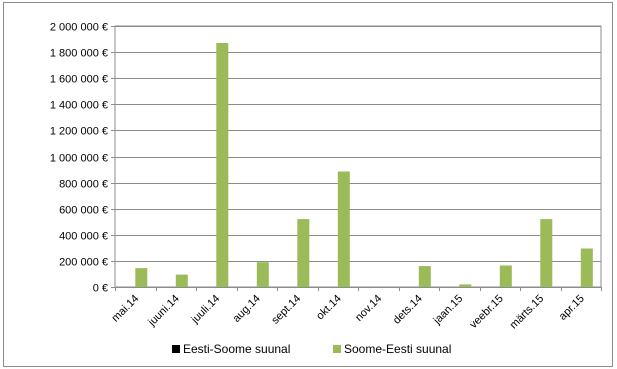 Image resolution: width=617 pixels, height=369 pixels. What do you see at coordinates (572, 308) in the screenshot?
I see `x-tick-label: apr.15` at bounding box center [572, 308].